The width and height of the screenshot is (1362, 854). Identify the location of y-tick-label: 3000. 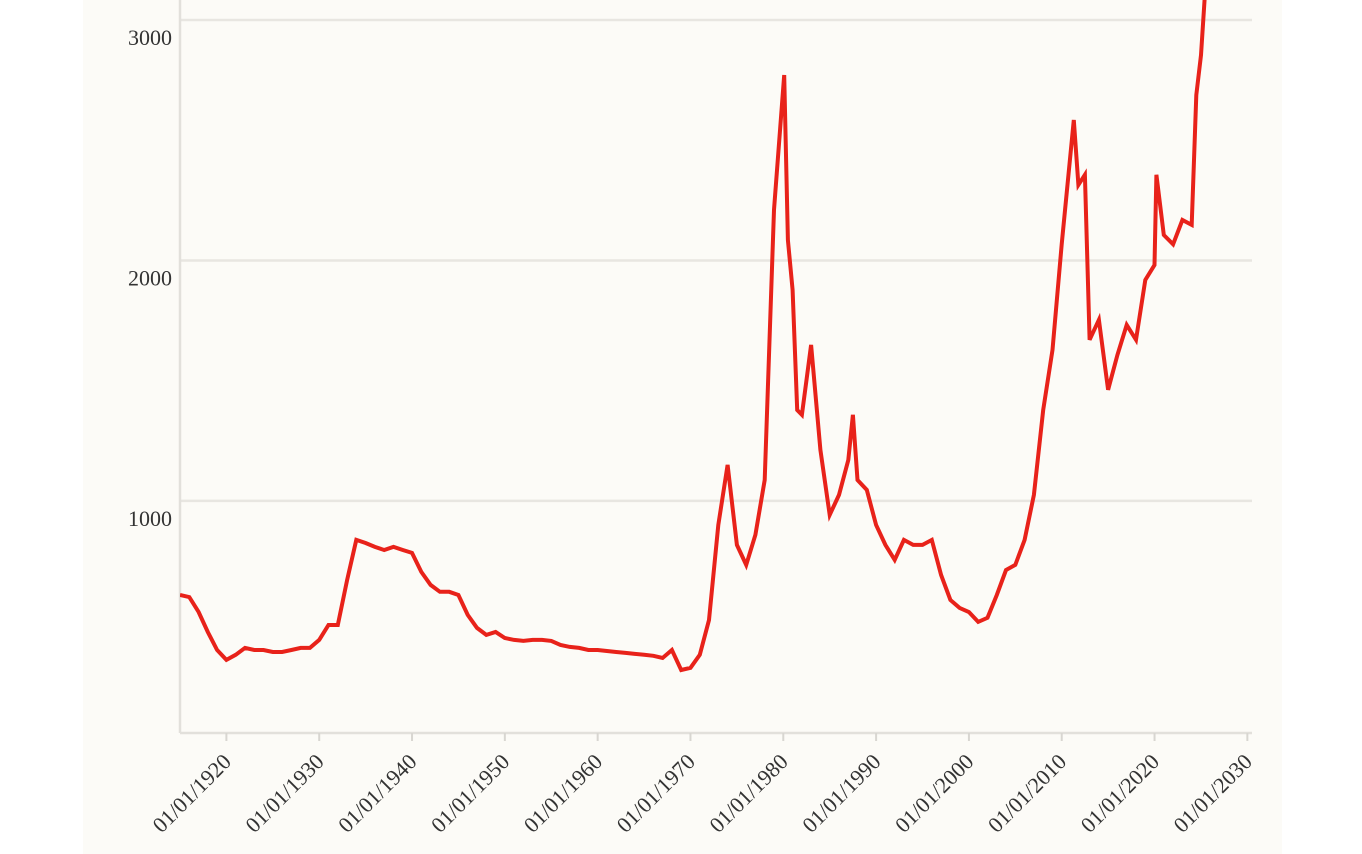
(150, 37).